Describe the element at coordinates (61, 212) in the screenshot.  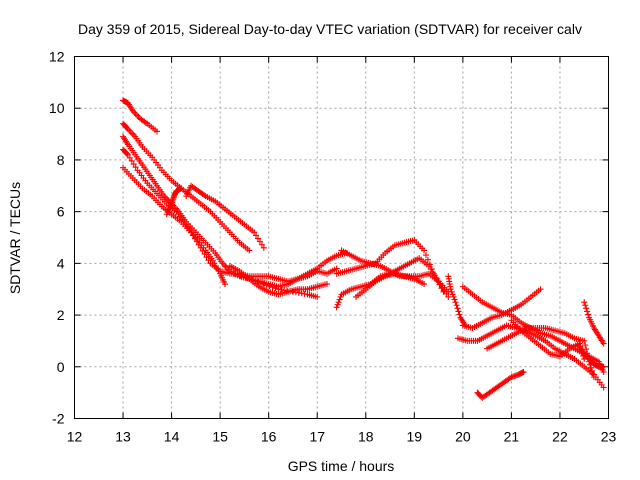
I see `y-tick-label: 6` at that location.